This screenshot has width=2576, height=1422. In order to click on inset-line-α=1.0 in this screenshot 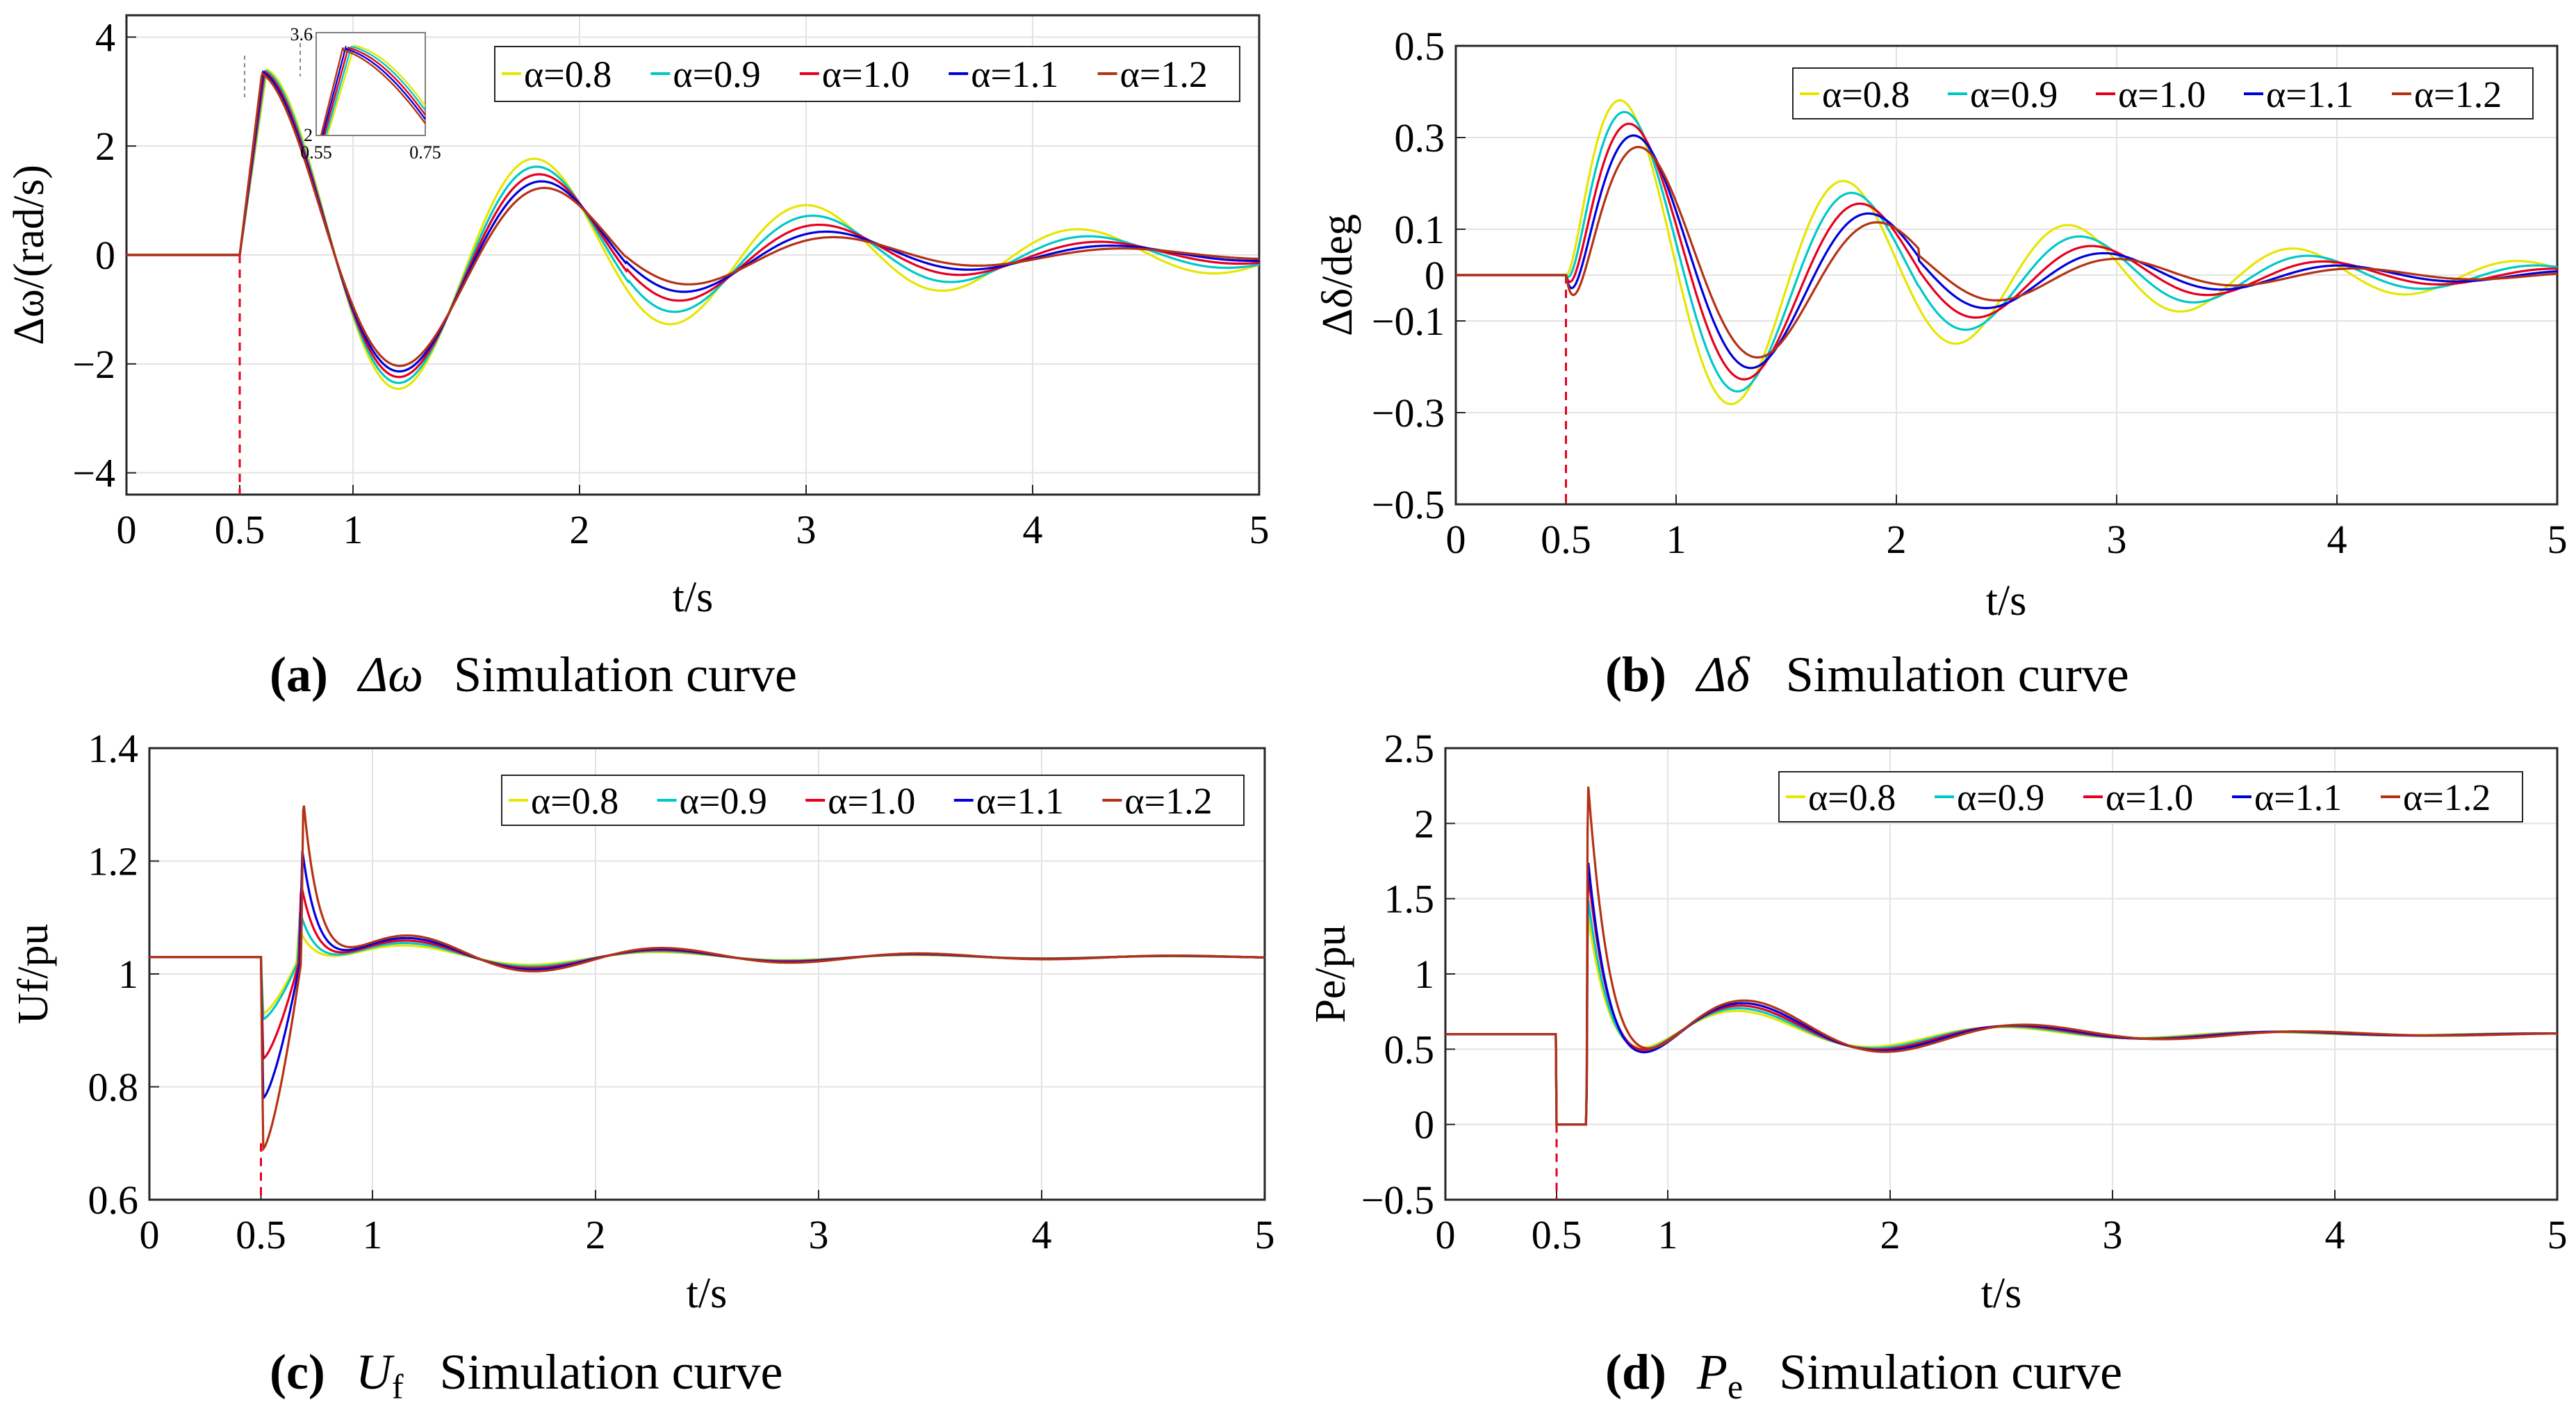, I will do `click(374, 91)`.